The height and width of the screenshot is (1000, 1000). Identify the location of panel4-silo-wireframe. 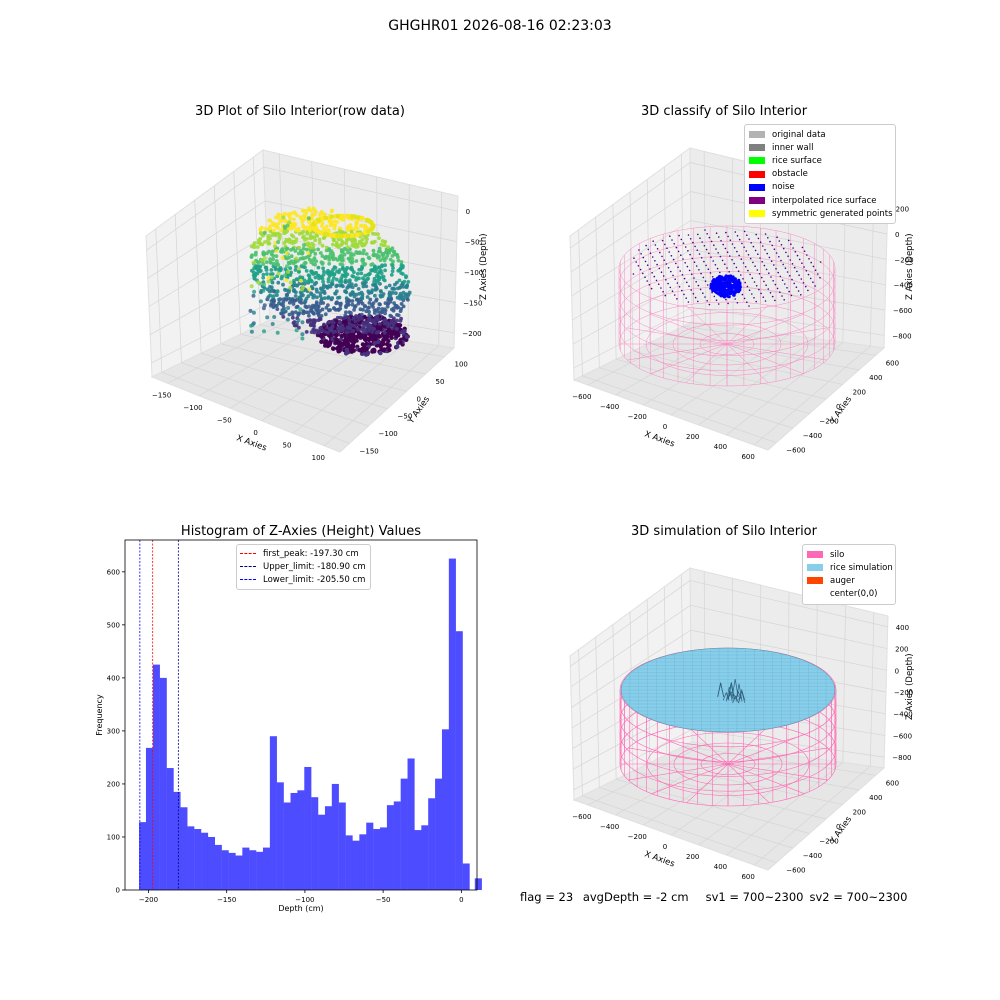
(728, 727).